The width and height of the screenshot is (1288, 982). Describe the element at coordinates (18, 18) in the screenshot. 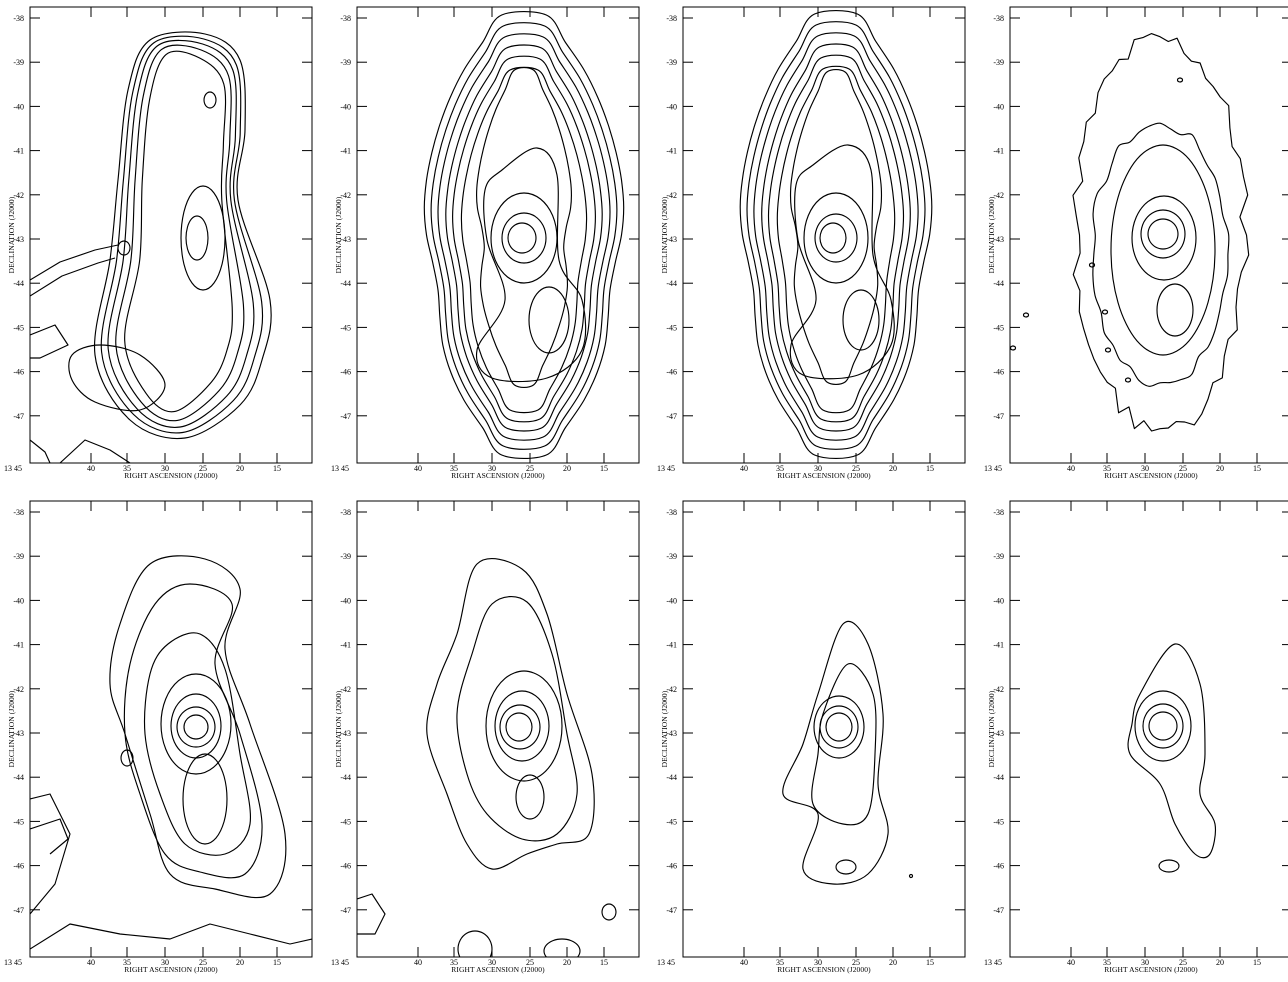

I see `y-tick-label: -38` at that location.